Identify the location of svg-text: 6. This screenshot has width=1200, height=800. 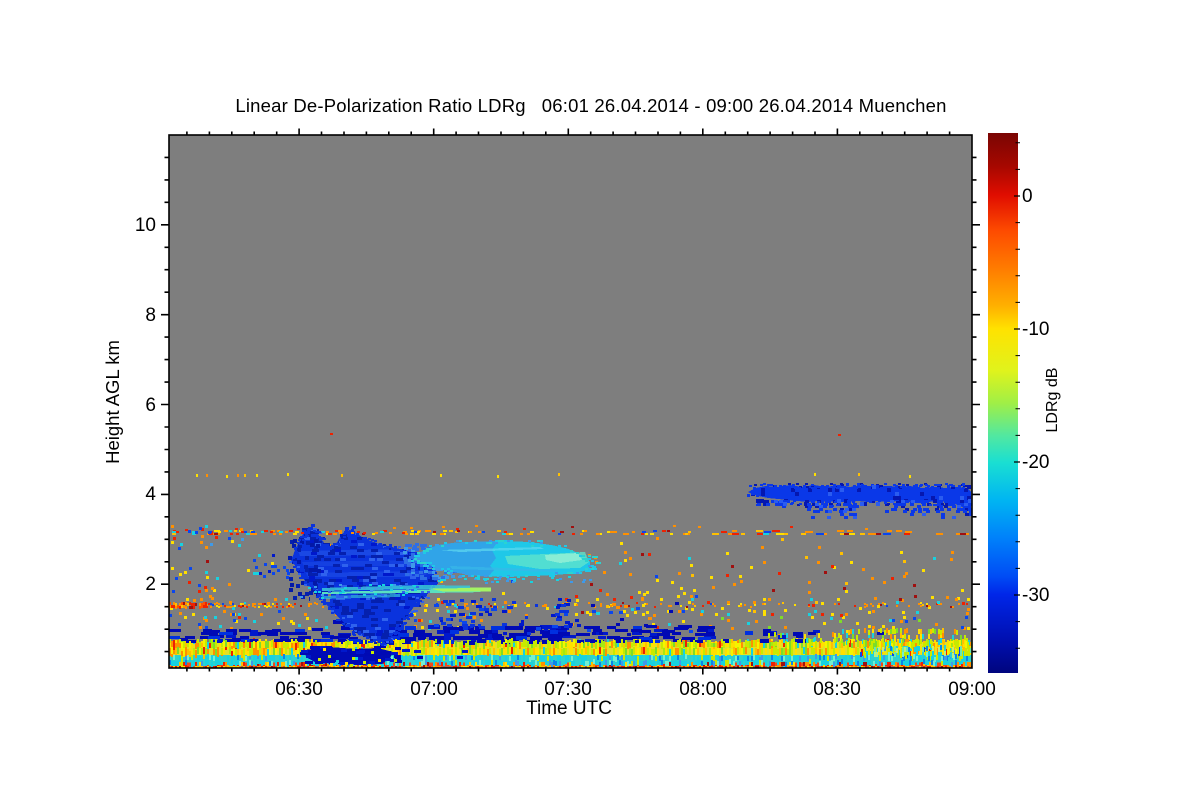
(150, 405).